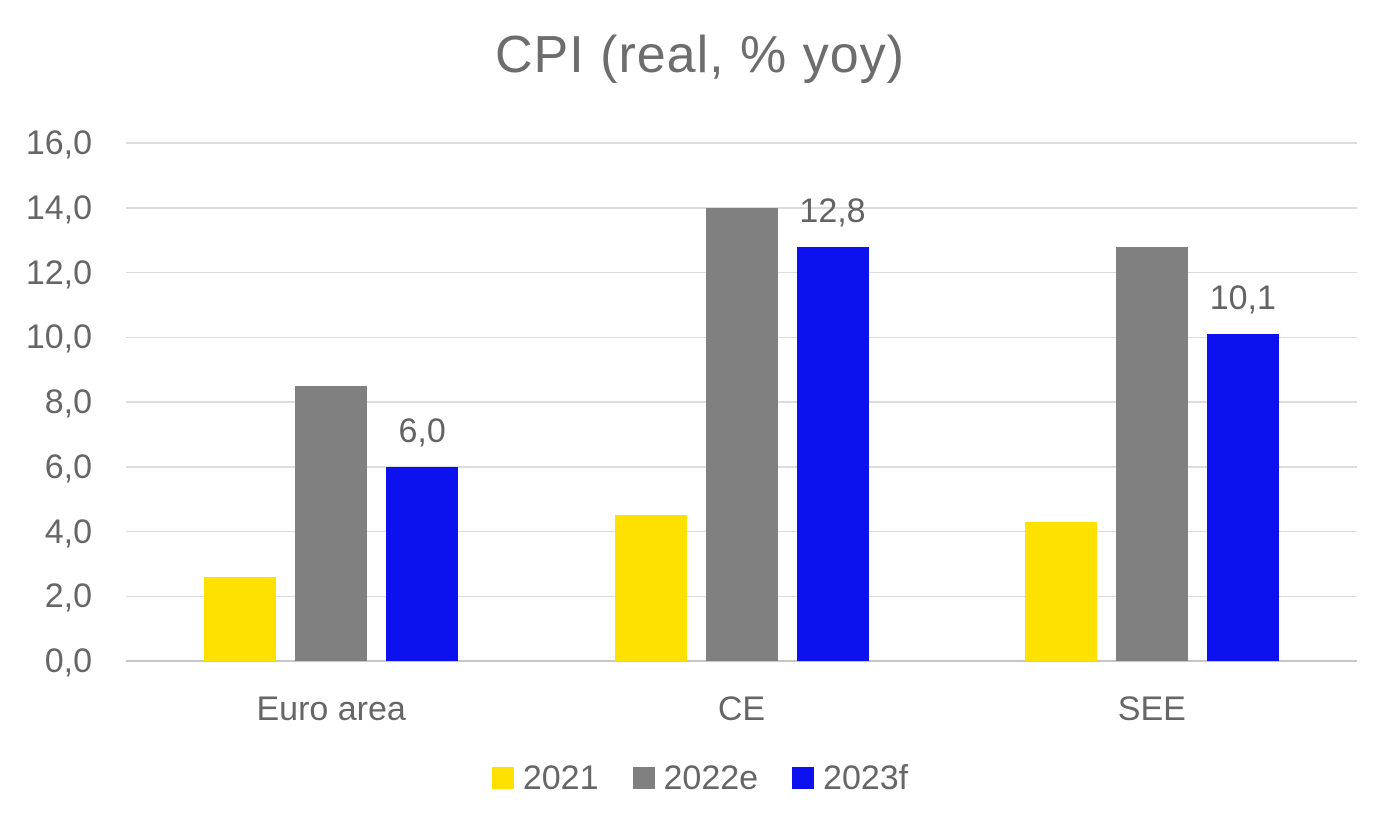 The image size is (1400, 840). What do you see at coordinates (422, 563) in the screenshot?
I see `bar-2023f-euro-area` at bounding box center [422, 563].